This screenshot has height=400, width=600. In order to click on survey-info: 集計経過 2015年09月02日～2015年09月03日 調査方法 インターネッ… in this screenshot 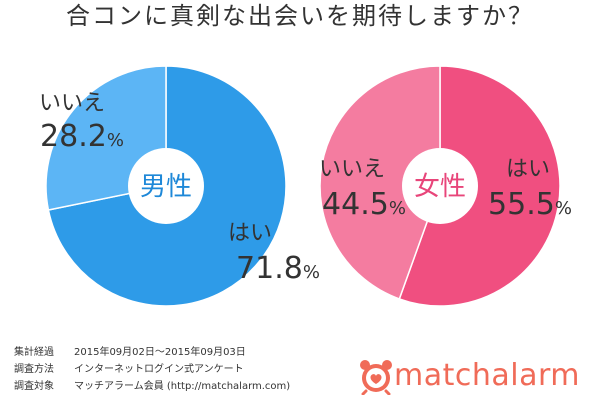, I will do `click(152, 369)`.